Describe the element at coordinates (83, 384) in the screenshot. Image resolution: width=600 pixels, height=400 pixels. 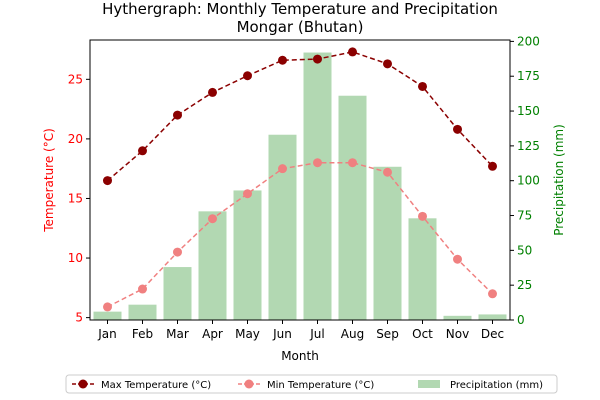
I see `legend-max-marker-icon` at that location.